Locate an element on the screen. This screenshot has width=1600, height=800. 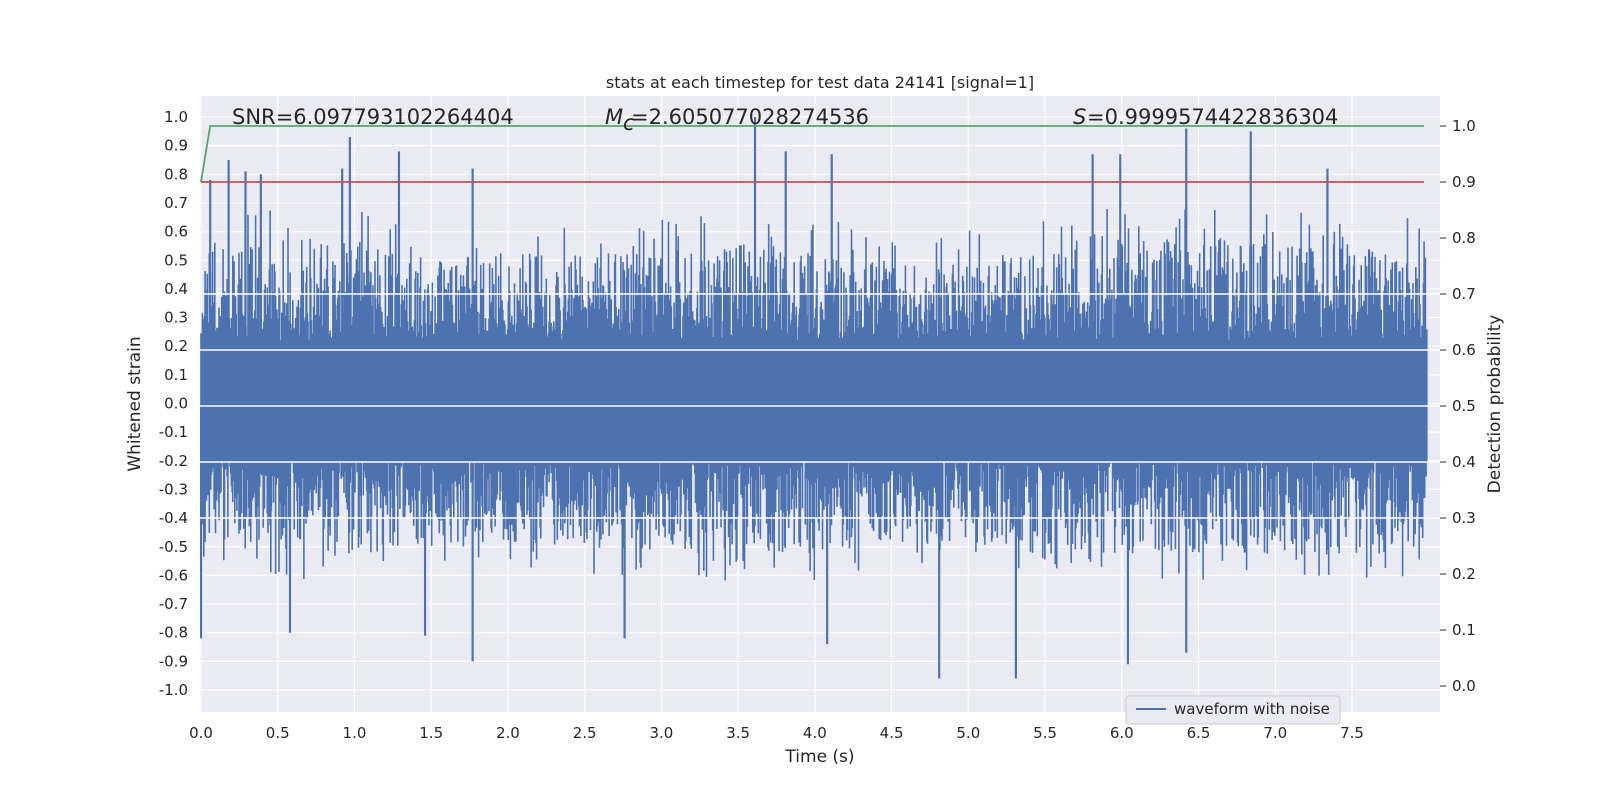
y2-tick-label: 0.8 is located at coordinates (1464, 238).